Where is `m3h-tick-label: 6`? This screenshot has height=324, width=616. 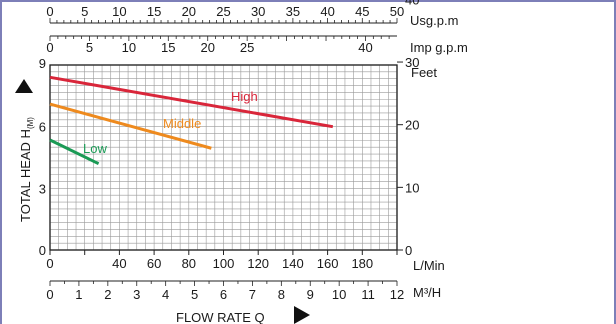
m3h-tick-label: 6 is located at coordinates (223, 294).